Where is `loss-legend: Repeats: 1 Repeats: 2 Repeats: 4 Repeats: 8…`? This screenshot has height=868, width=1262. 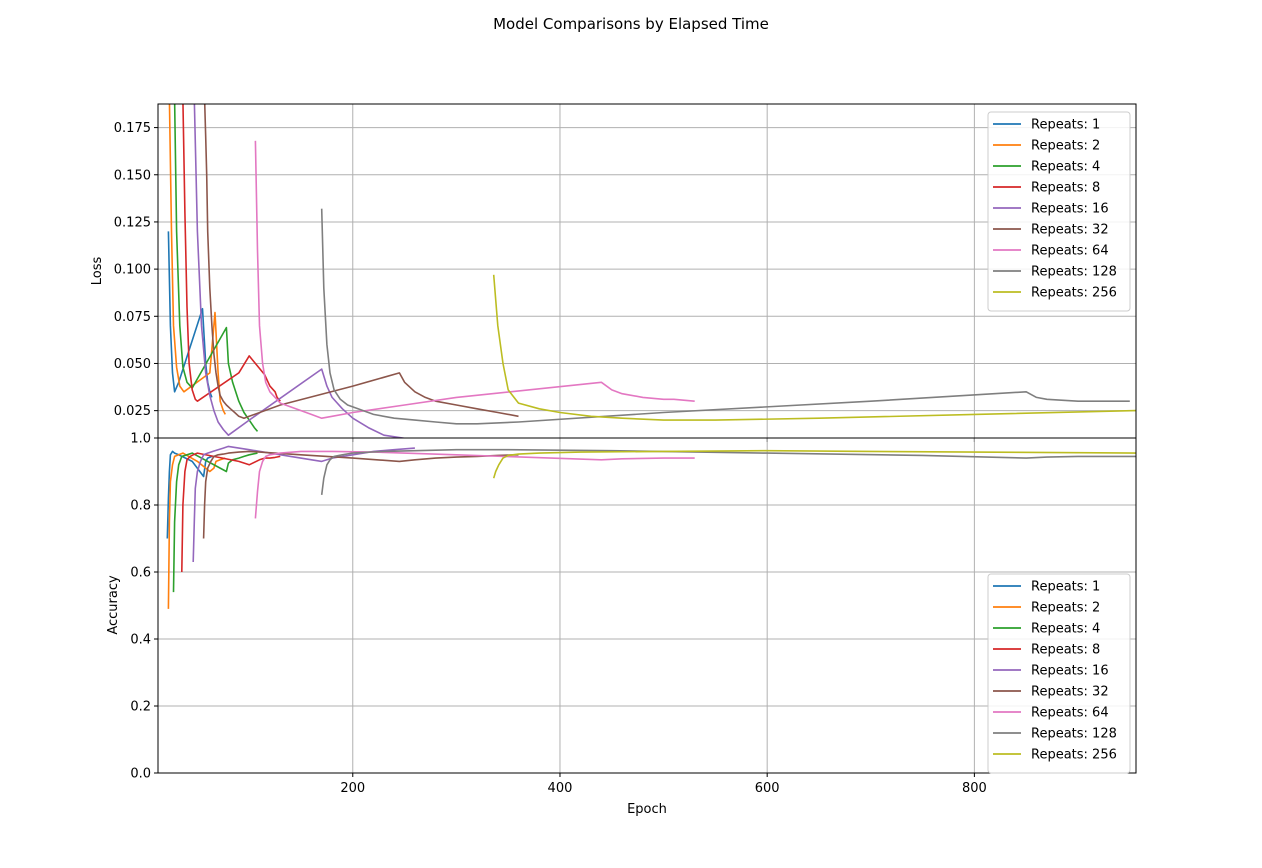 loss-legend: Repeats: 1 Repeats: 2 Repeats: 4 Repeats: 8… is located at coordinates (1059, 211).